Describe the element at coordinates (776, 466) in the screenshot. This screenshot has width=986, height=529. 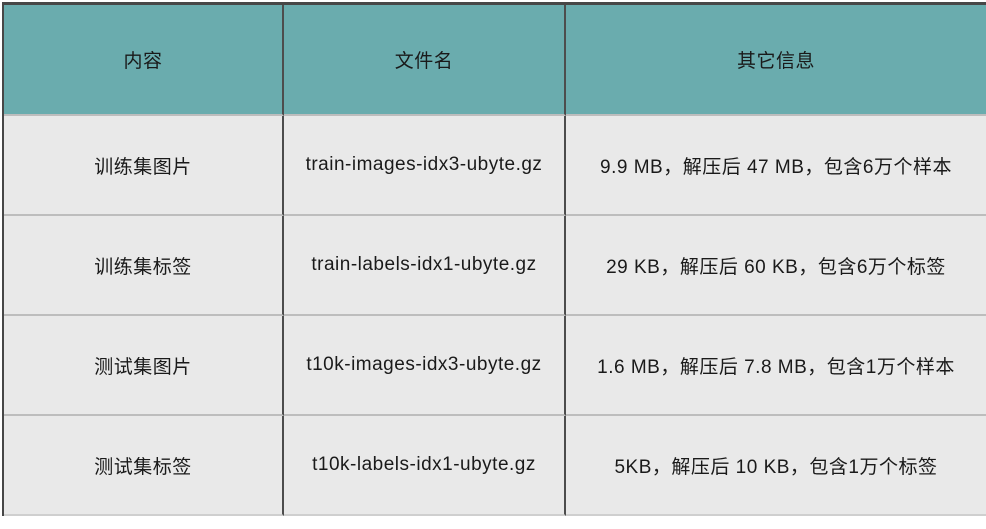
I see `cell-other-info: 5KB，解压后 10 KB，包含1万个标签` at that location.